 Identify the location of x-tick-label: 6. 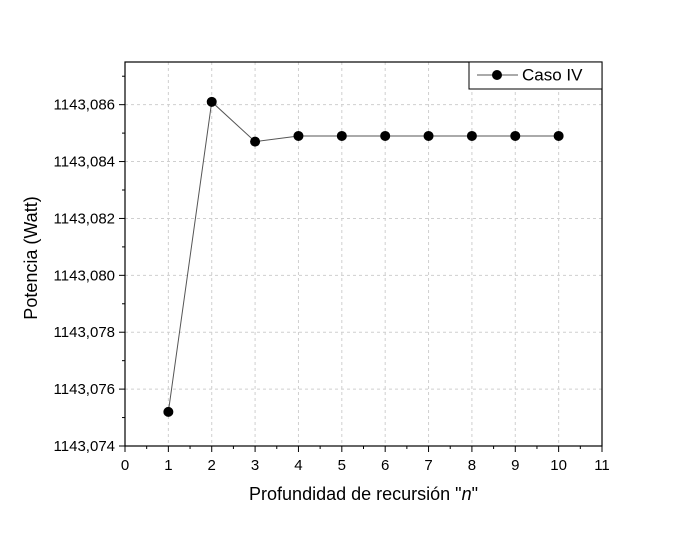
(385, 465).